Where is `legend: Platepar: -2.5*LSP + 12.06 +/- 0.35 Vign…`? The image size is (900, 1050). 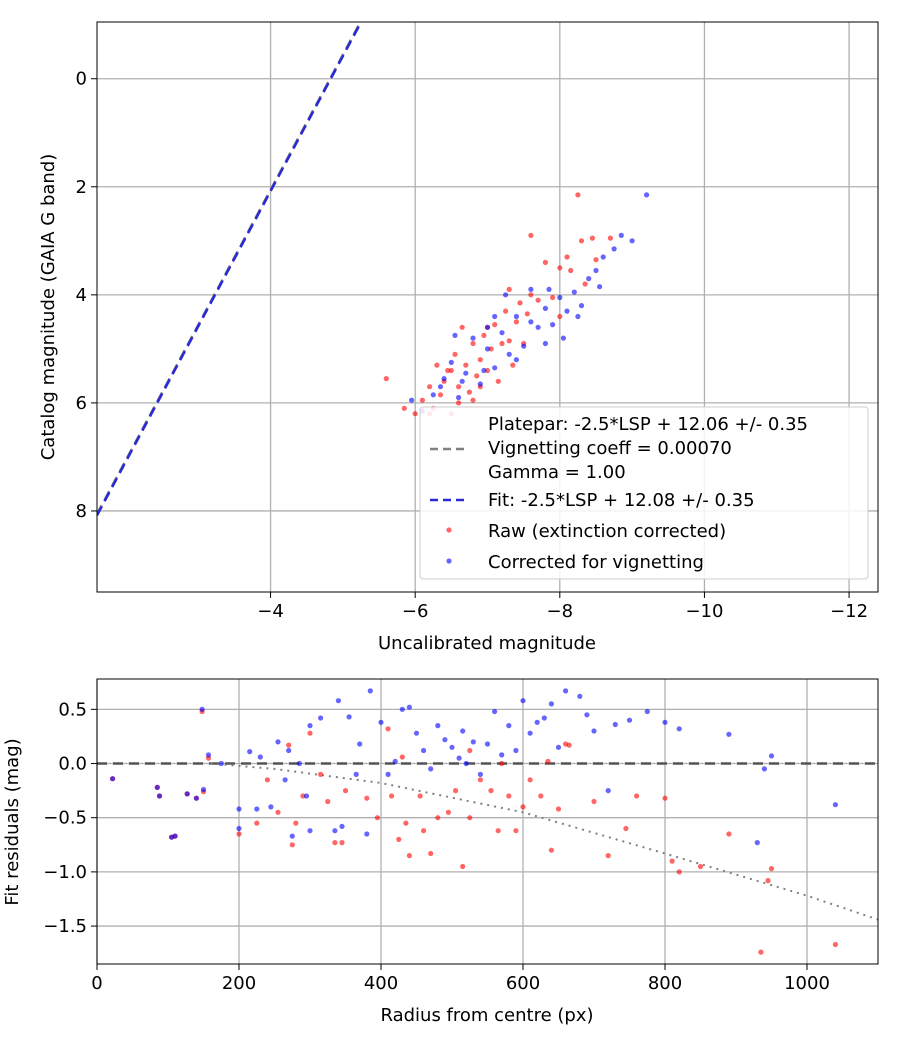
legend: Platepar: -2.5*LSP + 12.06 +/- 0.35 Vign… is located at coordinates (644, 493).